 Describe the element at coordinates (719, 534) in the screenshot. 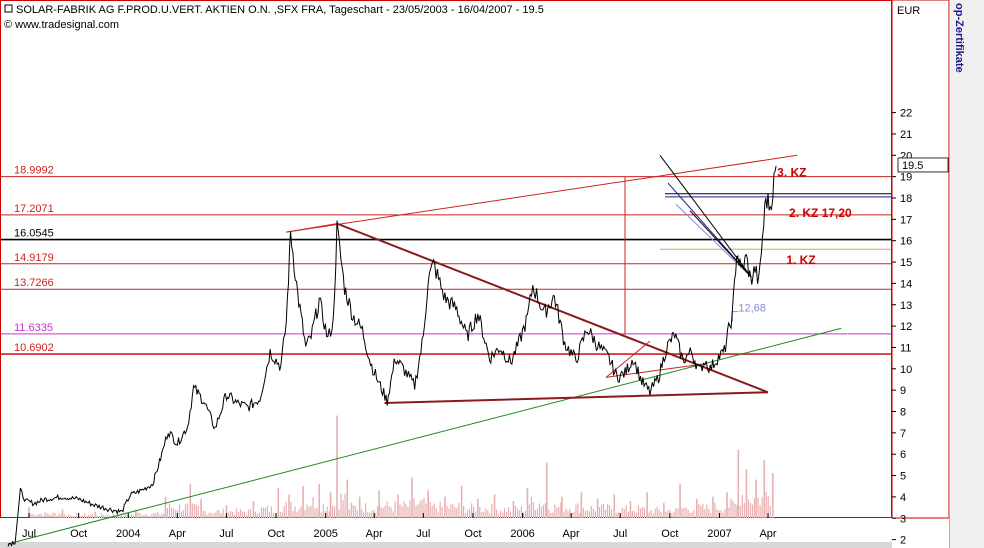

I see `x-tick-label: 2007` at that location.